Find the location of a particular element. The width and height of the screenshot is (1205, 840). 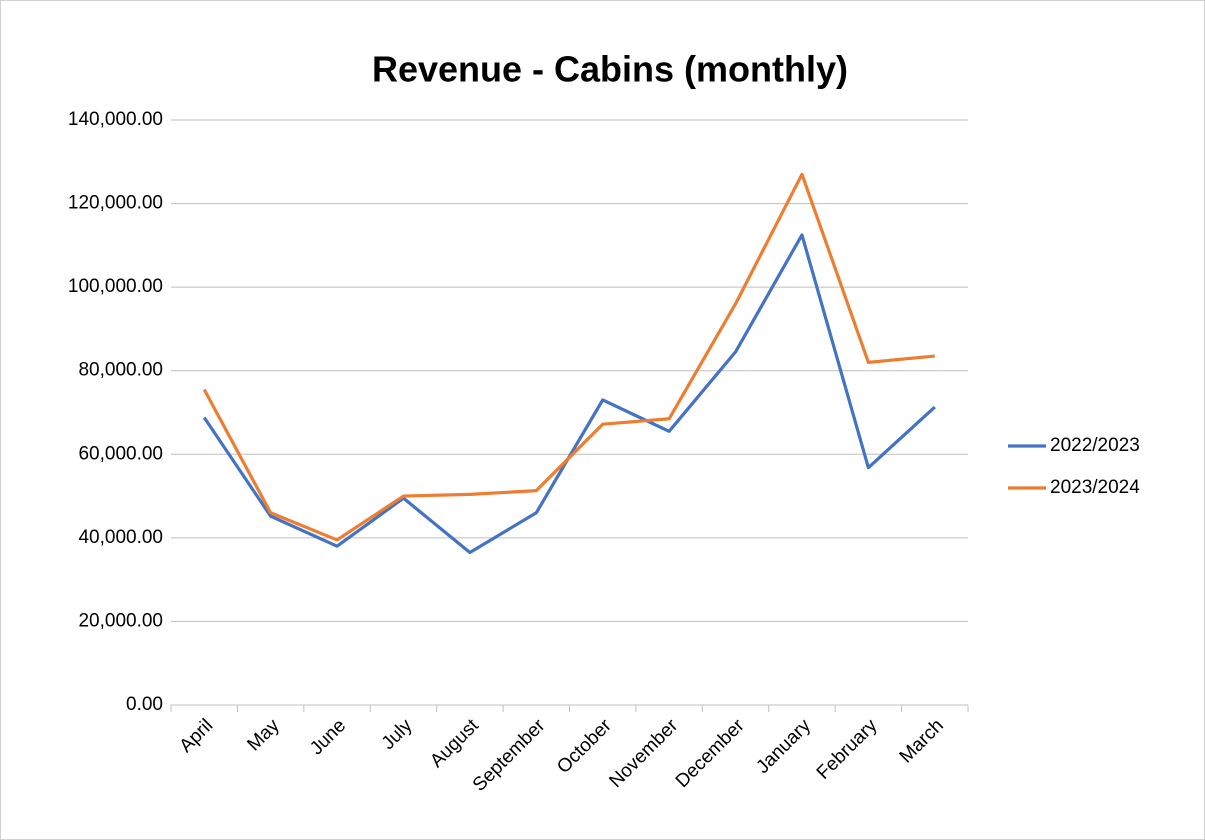

y-tick-label: 20,000.00 is located at coordinates (120, 620).